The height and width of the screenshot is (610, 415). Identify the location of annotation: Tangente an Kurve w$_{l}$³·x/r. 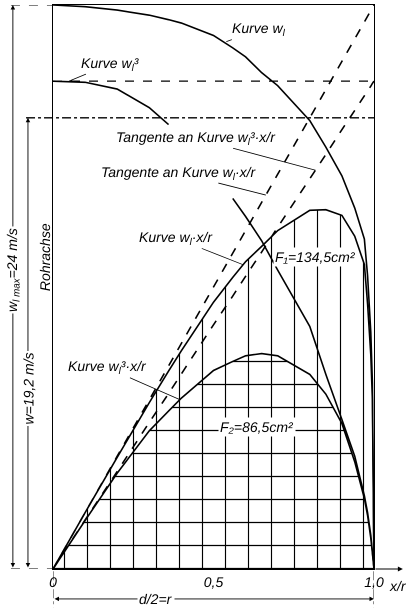
(196, 138).